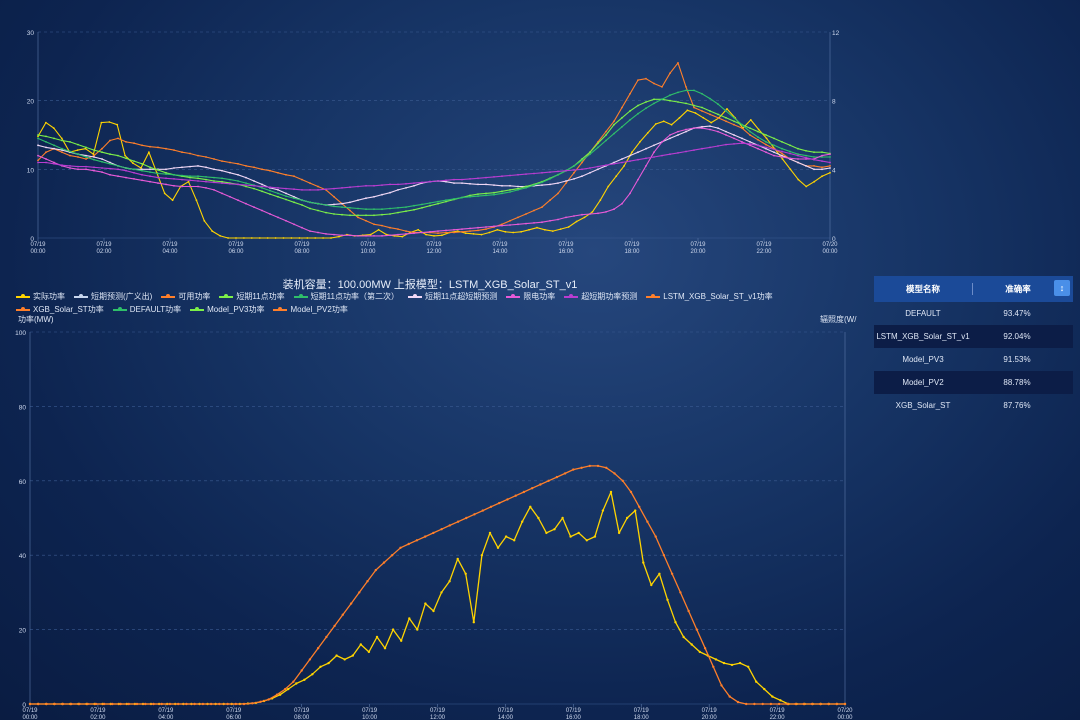  I want to click on legend-swatch, so click(513, 296).